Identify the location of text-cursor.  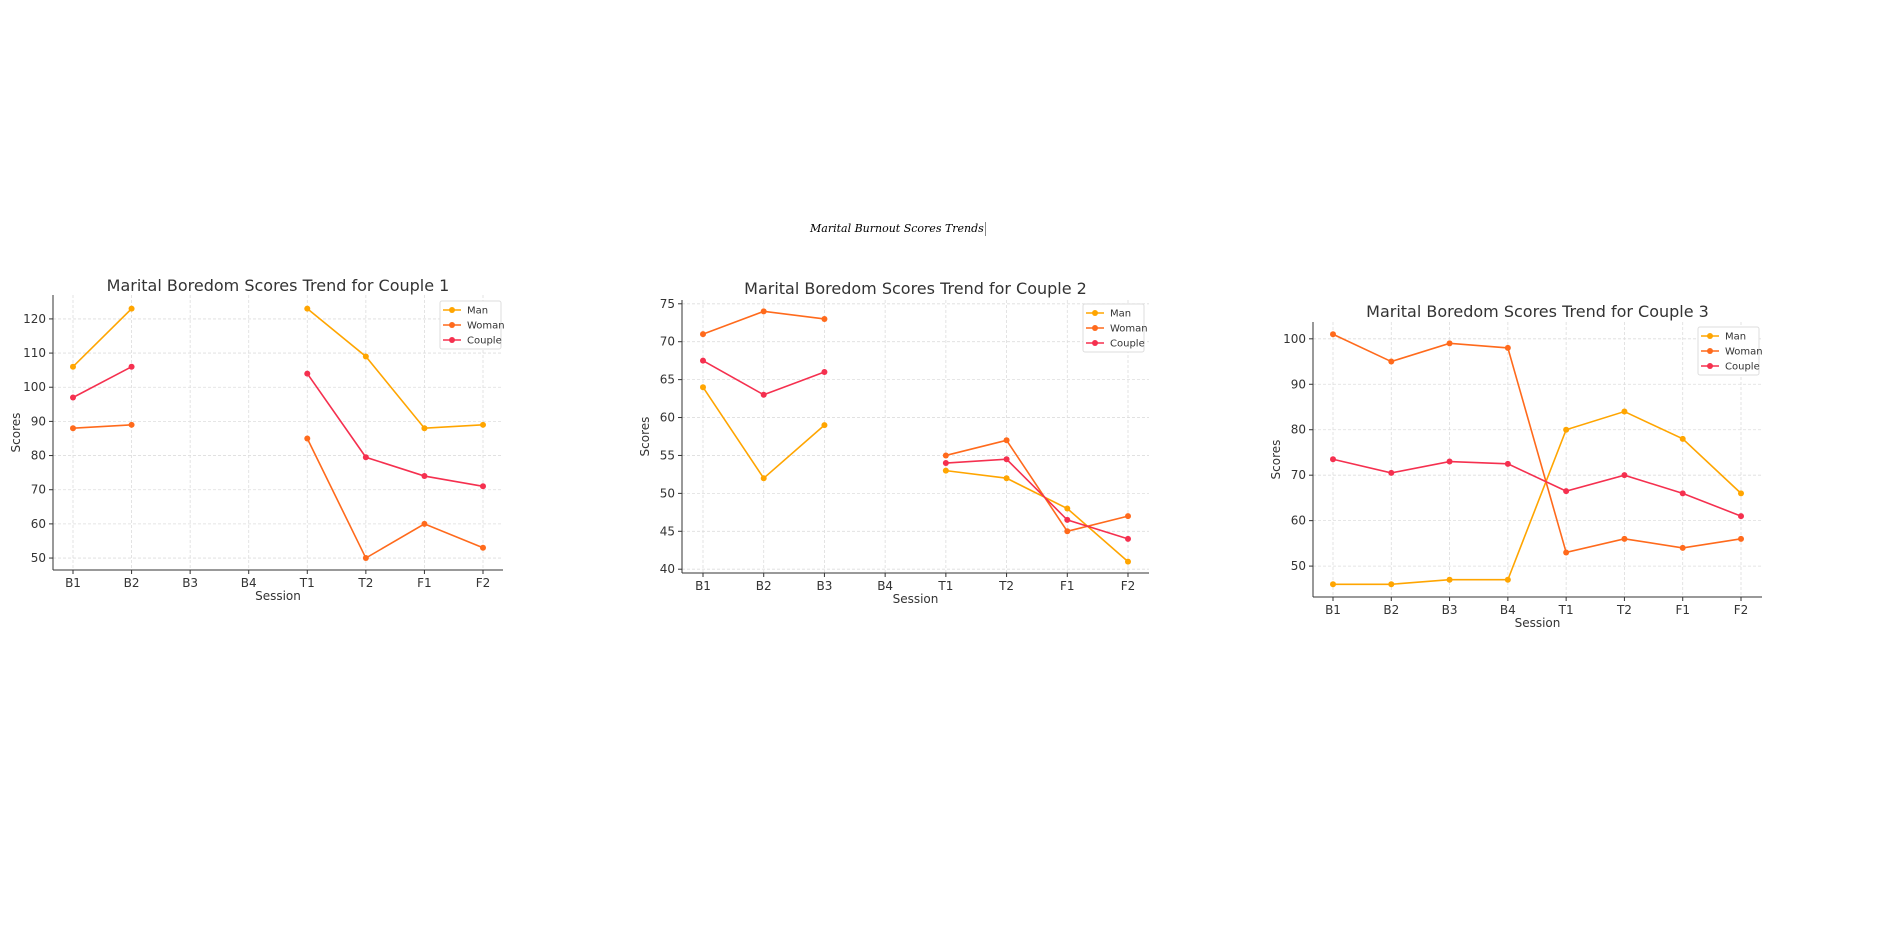
(985, 229).